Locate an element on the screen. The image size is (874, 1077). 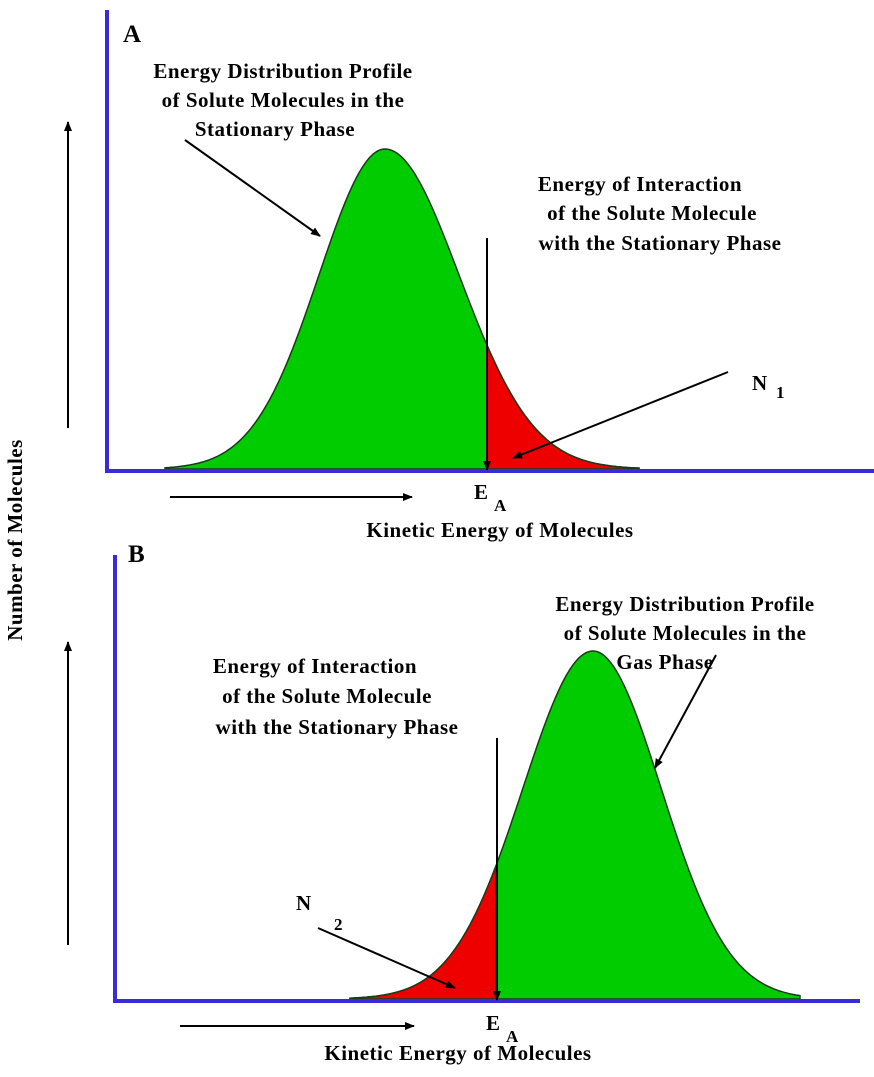
pointer-profile-b is located at coordinates (685, 711).